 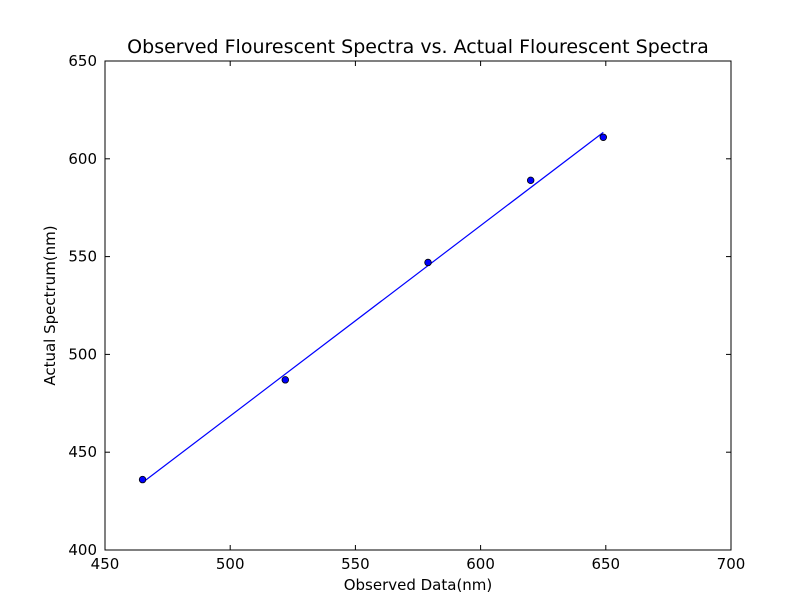 I want to click on y-tick-label: 450, so click(x=82, y=452).